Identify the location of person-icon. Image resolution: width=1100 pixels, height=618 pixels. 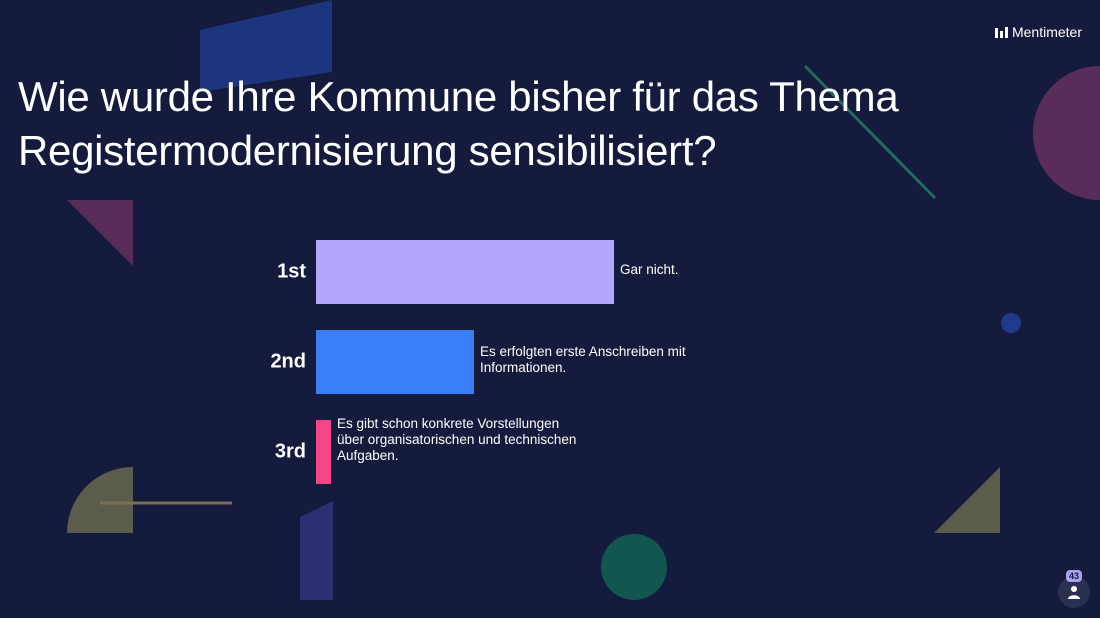
(1074, 592).